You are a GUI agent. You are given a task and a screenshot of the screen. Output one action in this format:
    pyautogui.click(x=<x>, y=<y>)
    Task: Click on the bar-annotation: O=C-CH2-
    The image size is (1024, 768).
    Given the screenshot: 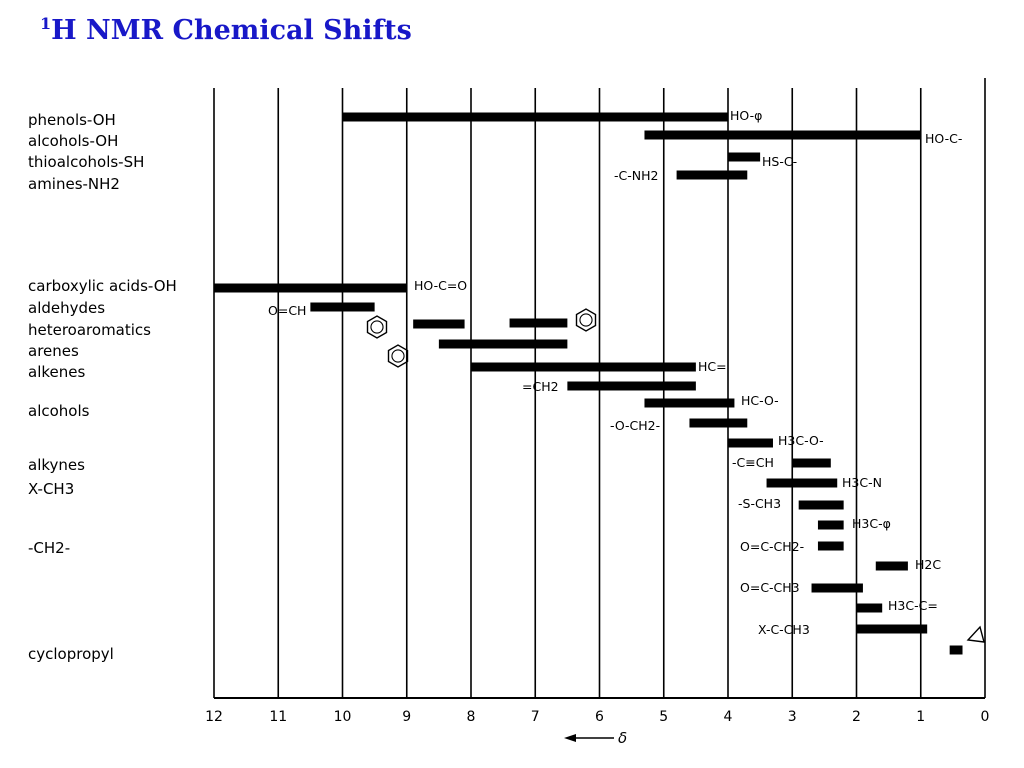 What is the action you would take?
    pyautogui.click(x=772, y=546)
    